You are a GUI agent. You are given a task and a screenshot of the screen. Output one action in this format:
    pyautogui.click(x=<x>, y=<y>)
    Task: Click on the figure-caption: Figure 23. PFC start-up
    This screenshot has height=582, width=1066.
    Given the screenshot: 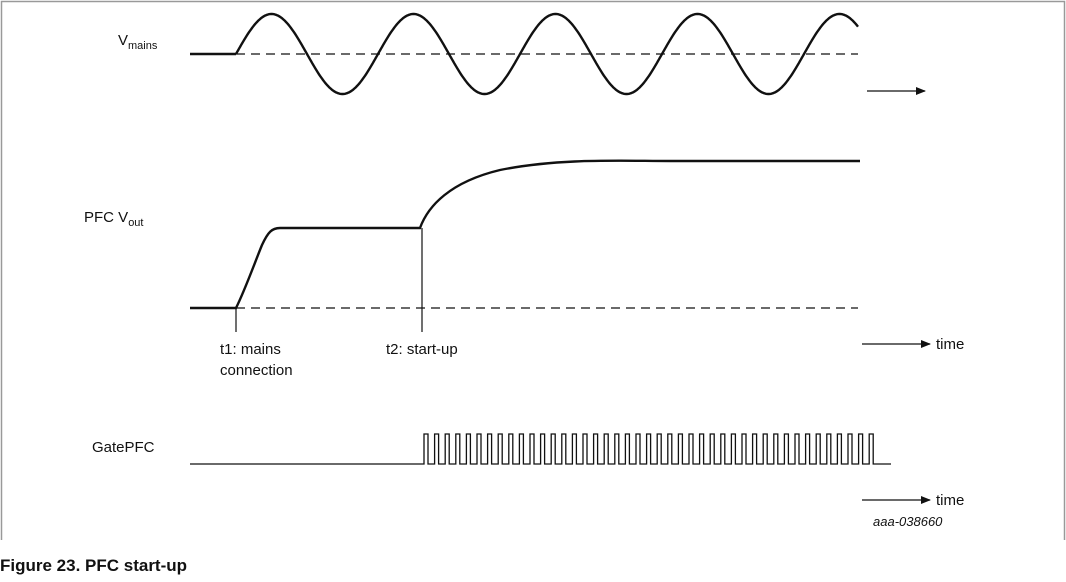 What is the action you would take?
    pyautogui.click(x=93, y=565)
    